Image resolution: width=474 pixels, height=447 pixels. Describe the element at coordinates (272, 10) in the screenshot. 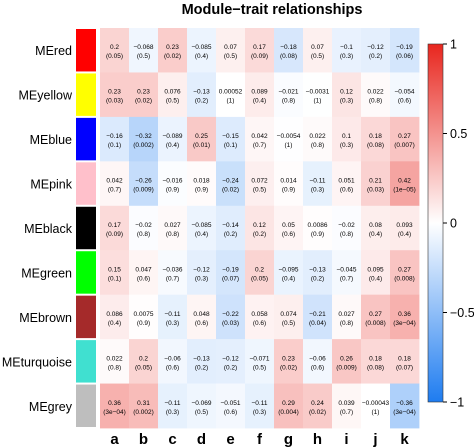

I see `chart-title: Module−trait relationships` at that location.